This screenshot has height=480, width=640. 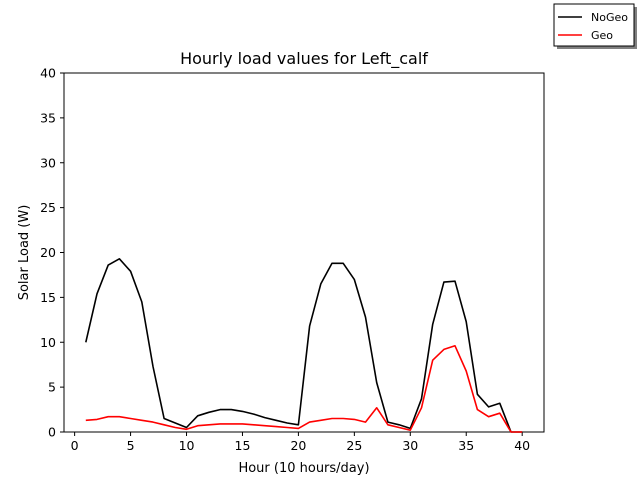 What do you see at coordinates (243, 445) in the screenshot?
I see `x-tick-label: 15` at bounding box center [243, 445].